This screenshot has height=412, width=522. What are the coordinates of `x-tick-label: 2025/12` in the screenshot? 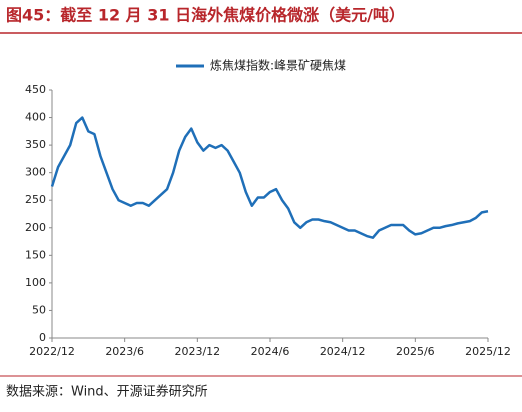 It's located at (488, 351).